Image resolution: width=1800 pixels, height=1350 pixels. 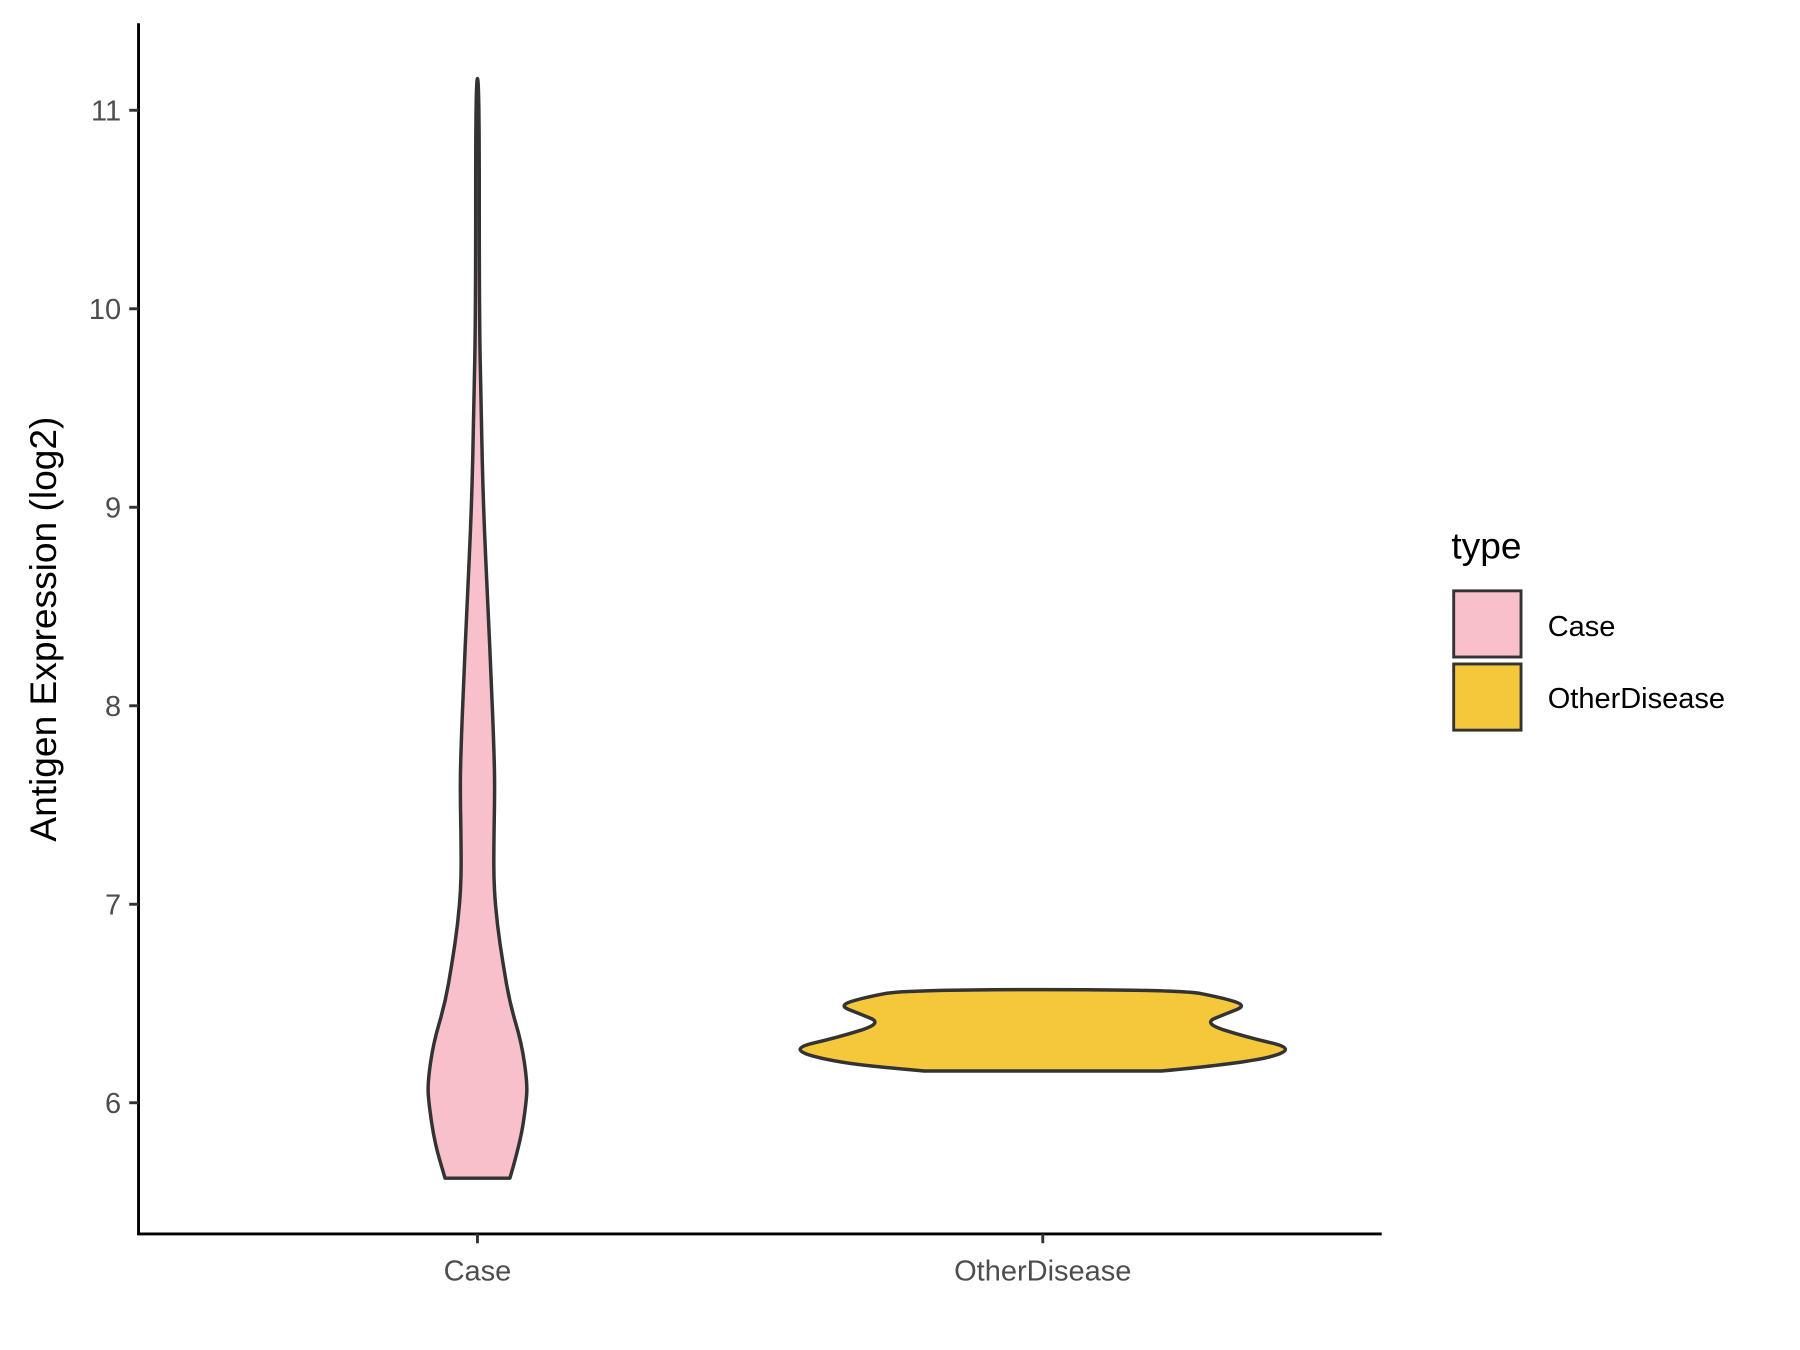 I want to click on y-tick-label: 9, so click(x=113, y=509).